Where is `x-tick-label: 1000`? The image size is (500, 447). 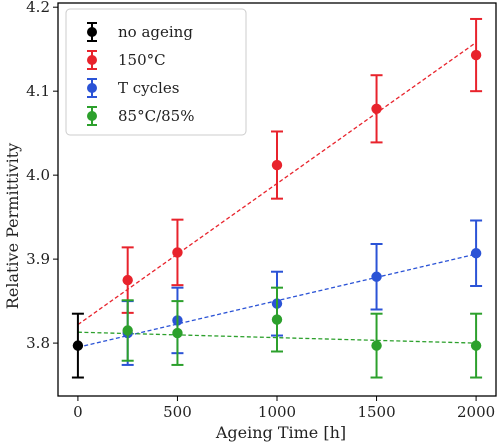 x-tick-label: 1000 is located at coordinates (277, 412).